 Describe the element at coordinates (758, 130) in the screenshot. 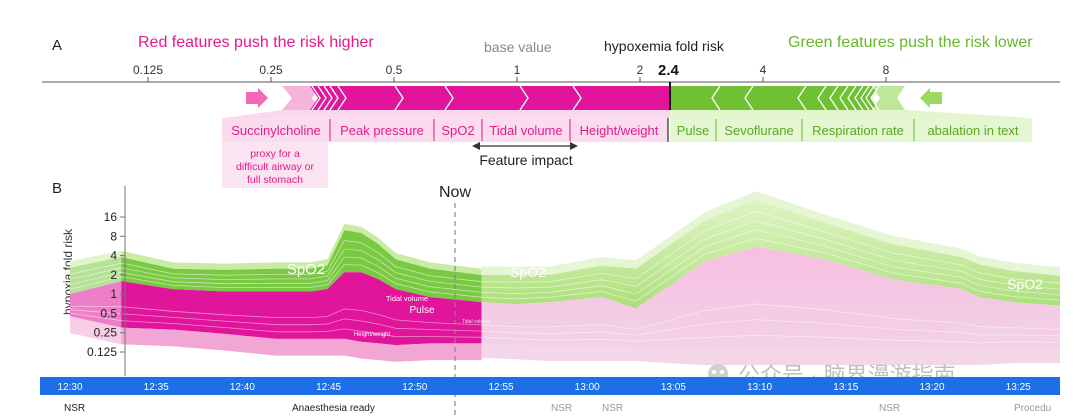

I see `green-feature-label-1: Sevoflurane` at that location.